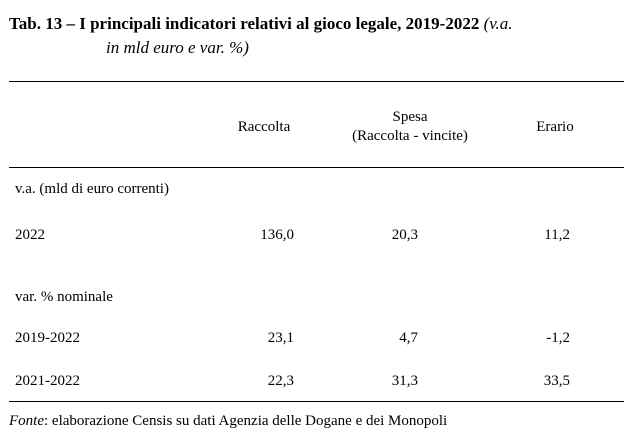 This screenshot has width=633, height=448. What do you see at coordinates (92, 189) in the screenshot?
I see `section-label-absolute-values: v.a. (mld di euro correnti)` at bounding box center [92, 189].